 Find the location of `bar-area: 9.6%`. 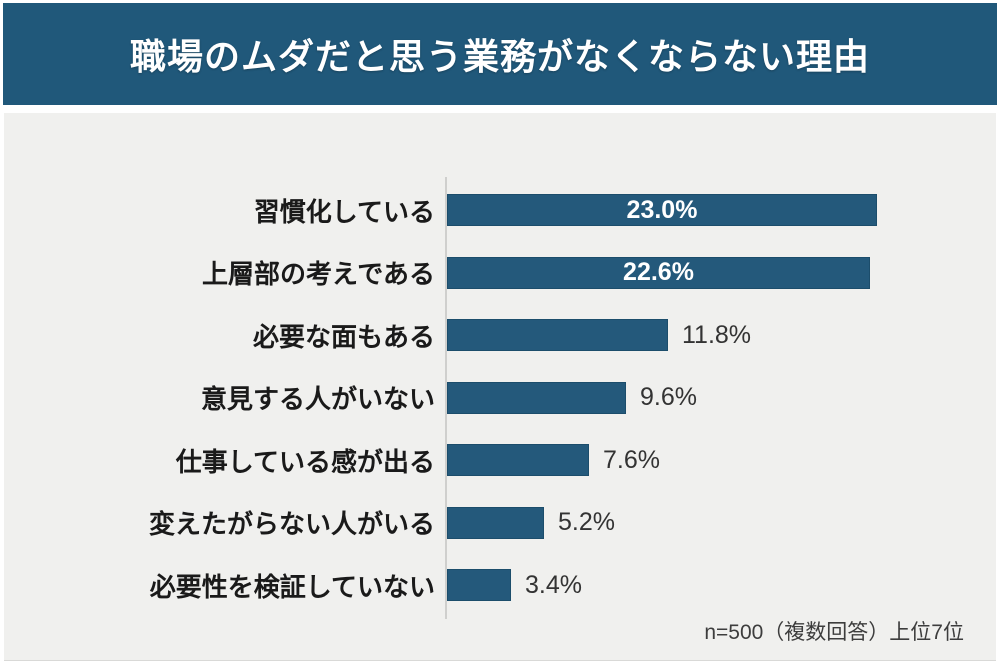

bar-area: 9.6% is located at coordinates (572, 397).